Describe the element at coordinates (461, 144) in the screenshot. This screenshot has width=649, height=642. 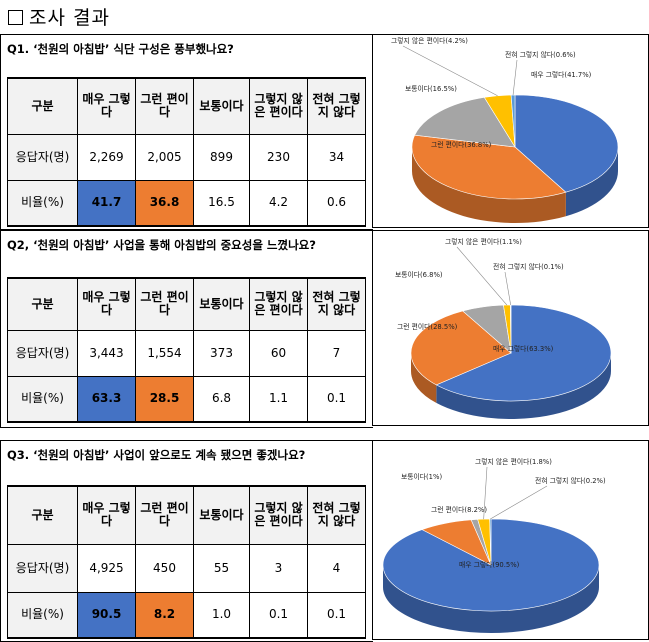
I see `pie-slice-label: 그런 편이다(36.8%)` at that location.